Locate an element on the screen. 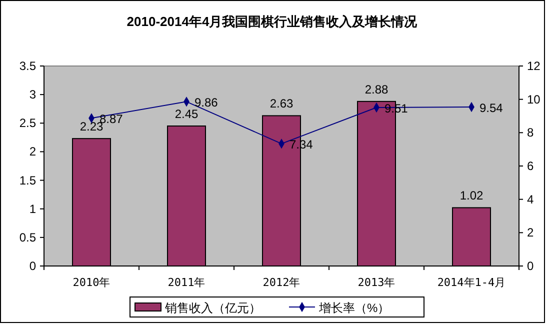  y-tick-label: 2.5 is located at coordinates (27, 123).